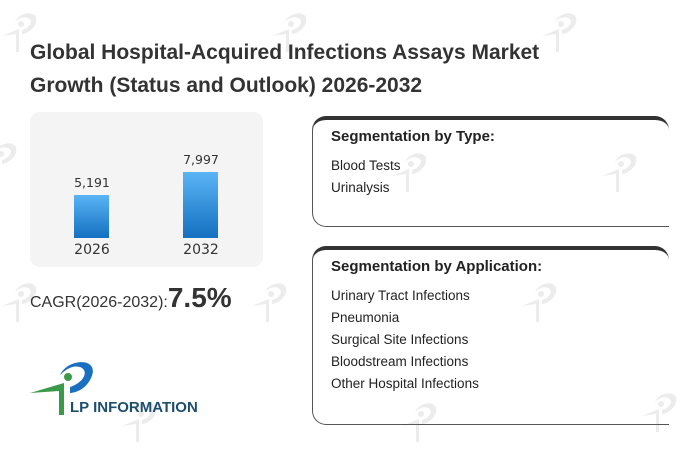 Image resolution: width=700 pixels, height=450 pixels. Describe the element at coordinates (200, 205) in the screenshot. I see `bar-2032` at that location.